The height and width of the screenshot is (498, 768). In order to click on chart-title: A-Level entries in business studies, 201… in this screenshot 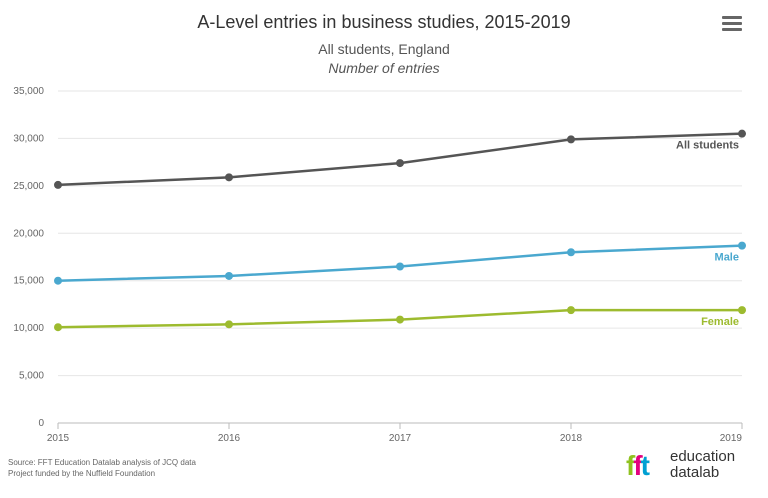, I will do `click(384, 22)`.